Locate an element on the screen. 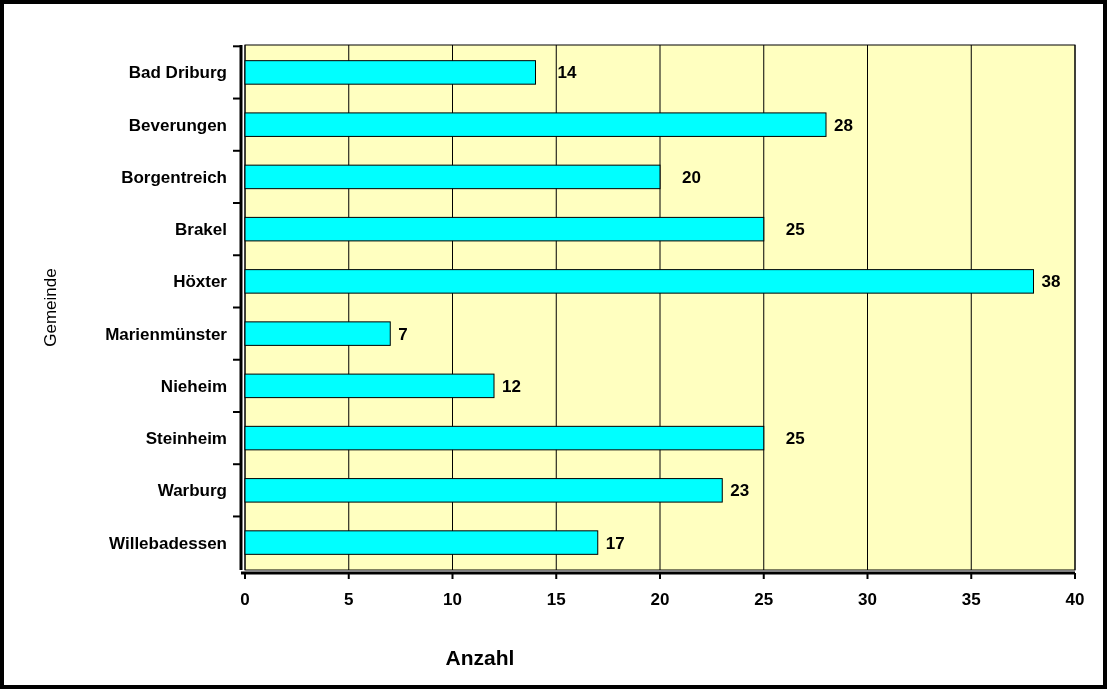  y-tick-label: Willebadessen is located at coordinates (168, 543).